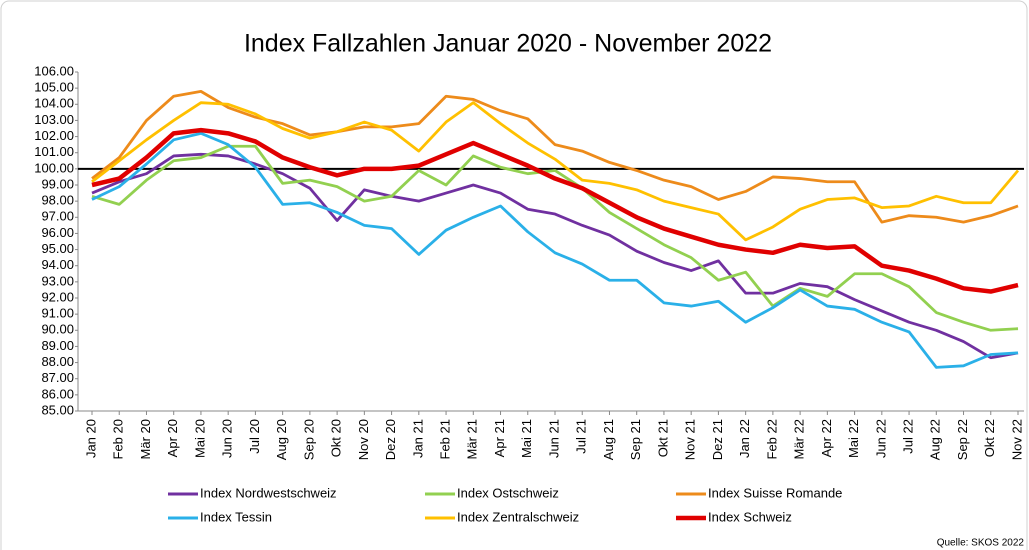  What do you see at coordinates (662, 438) in the screenshot?
I see `x-tick-label: Okt 21` at bounding box center [662, 438].